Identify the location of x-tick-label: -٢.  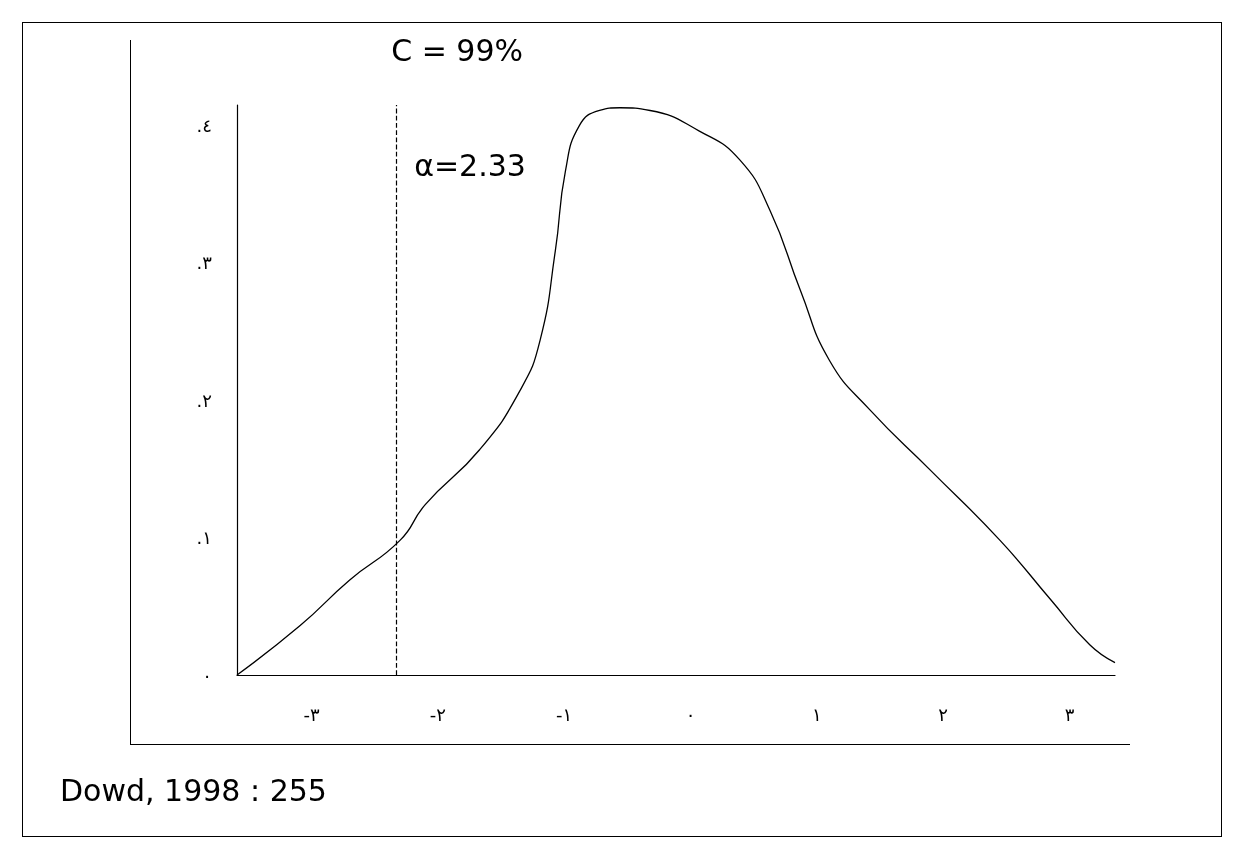
(437, 714).